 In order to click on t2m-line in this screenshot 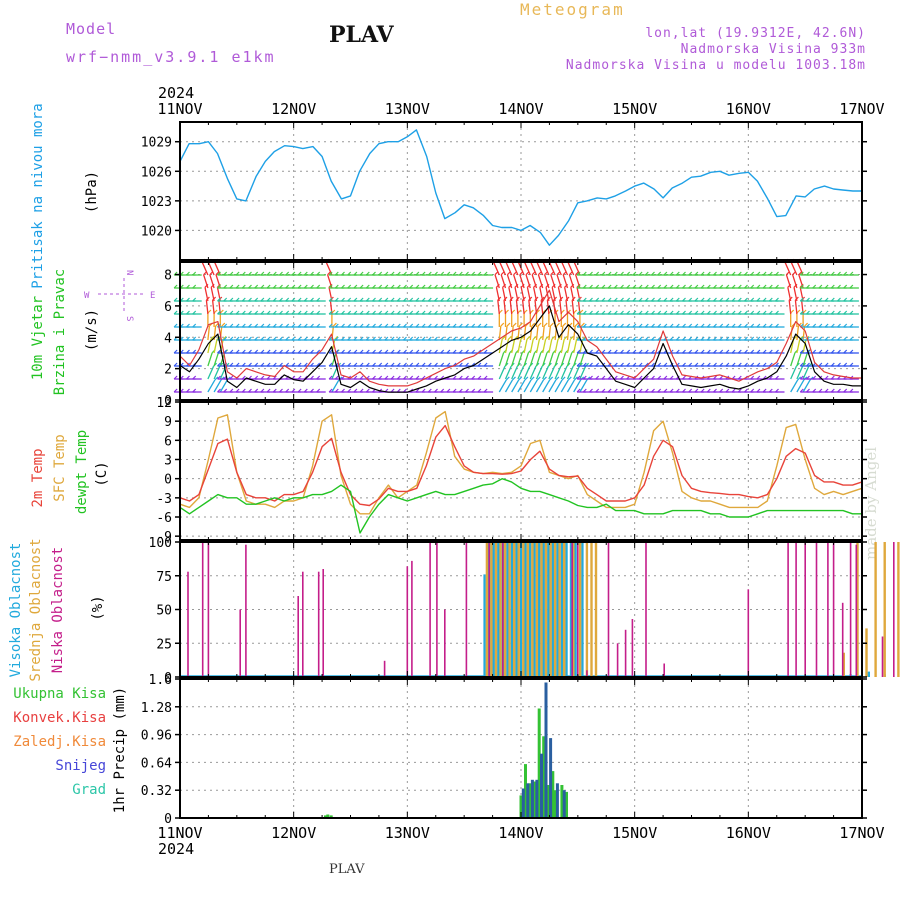, I will do `click(521, 465)`.